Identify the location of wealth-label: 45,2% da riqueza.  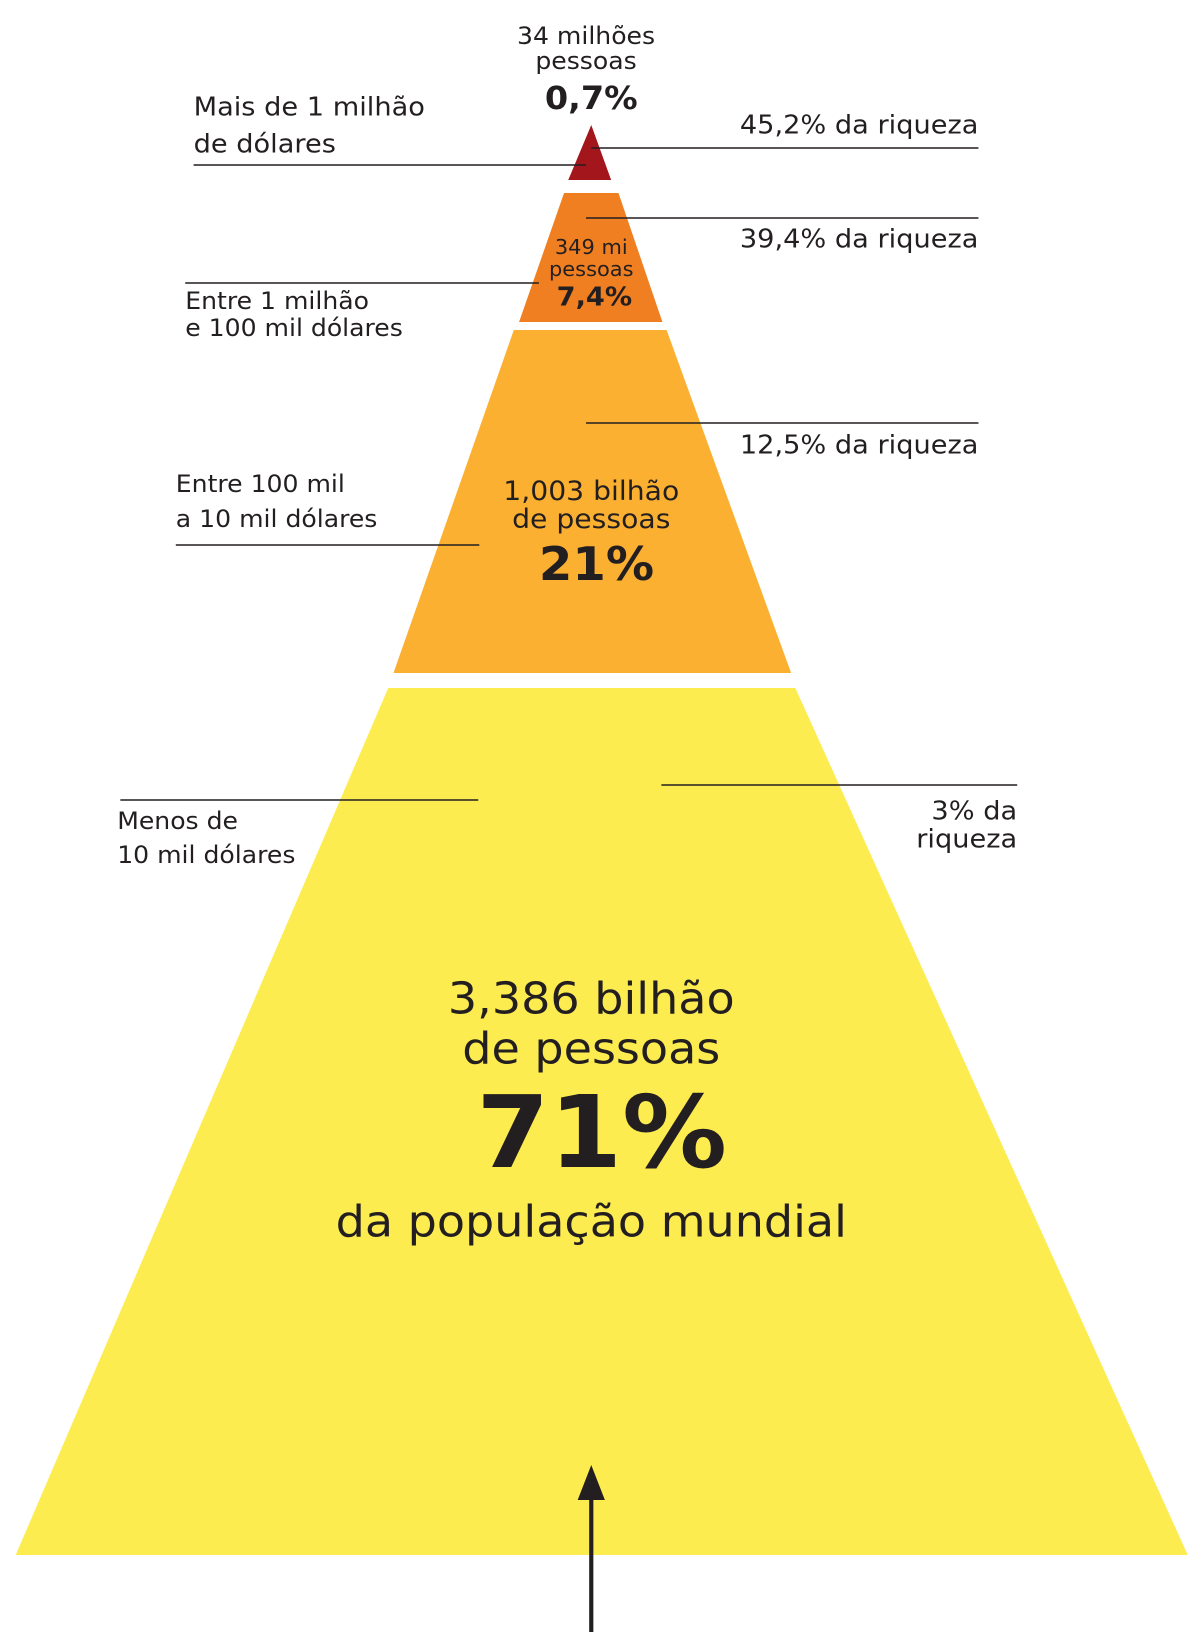
(859, 125).